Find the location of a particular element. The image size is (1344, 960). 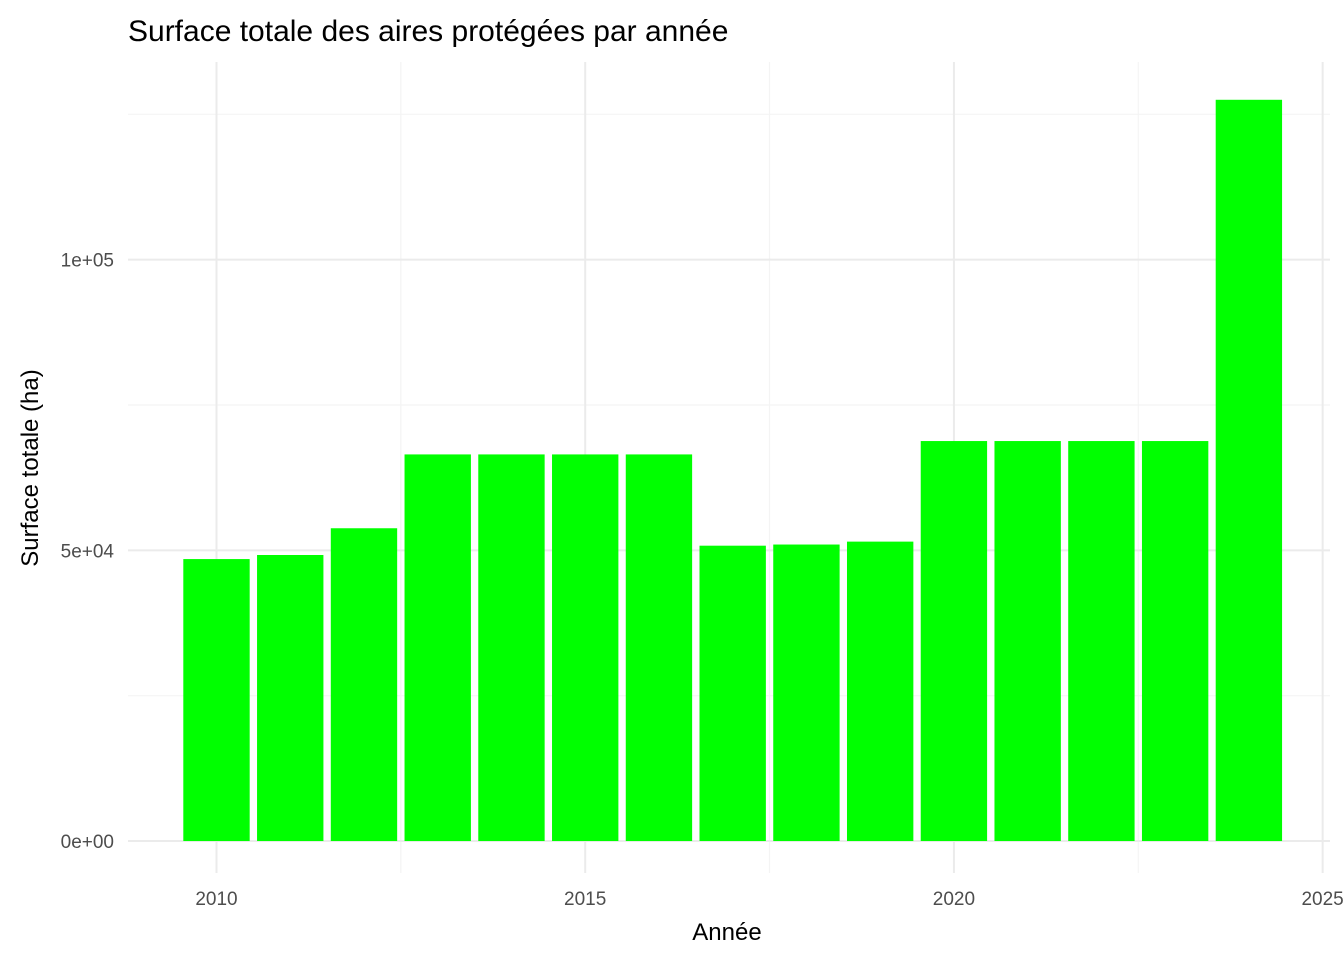

x-tick-label: 2015 is located at coordinates (585, 899).